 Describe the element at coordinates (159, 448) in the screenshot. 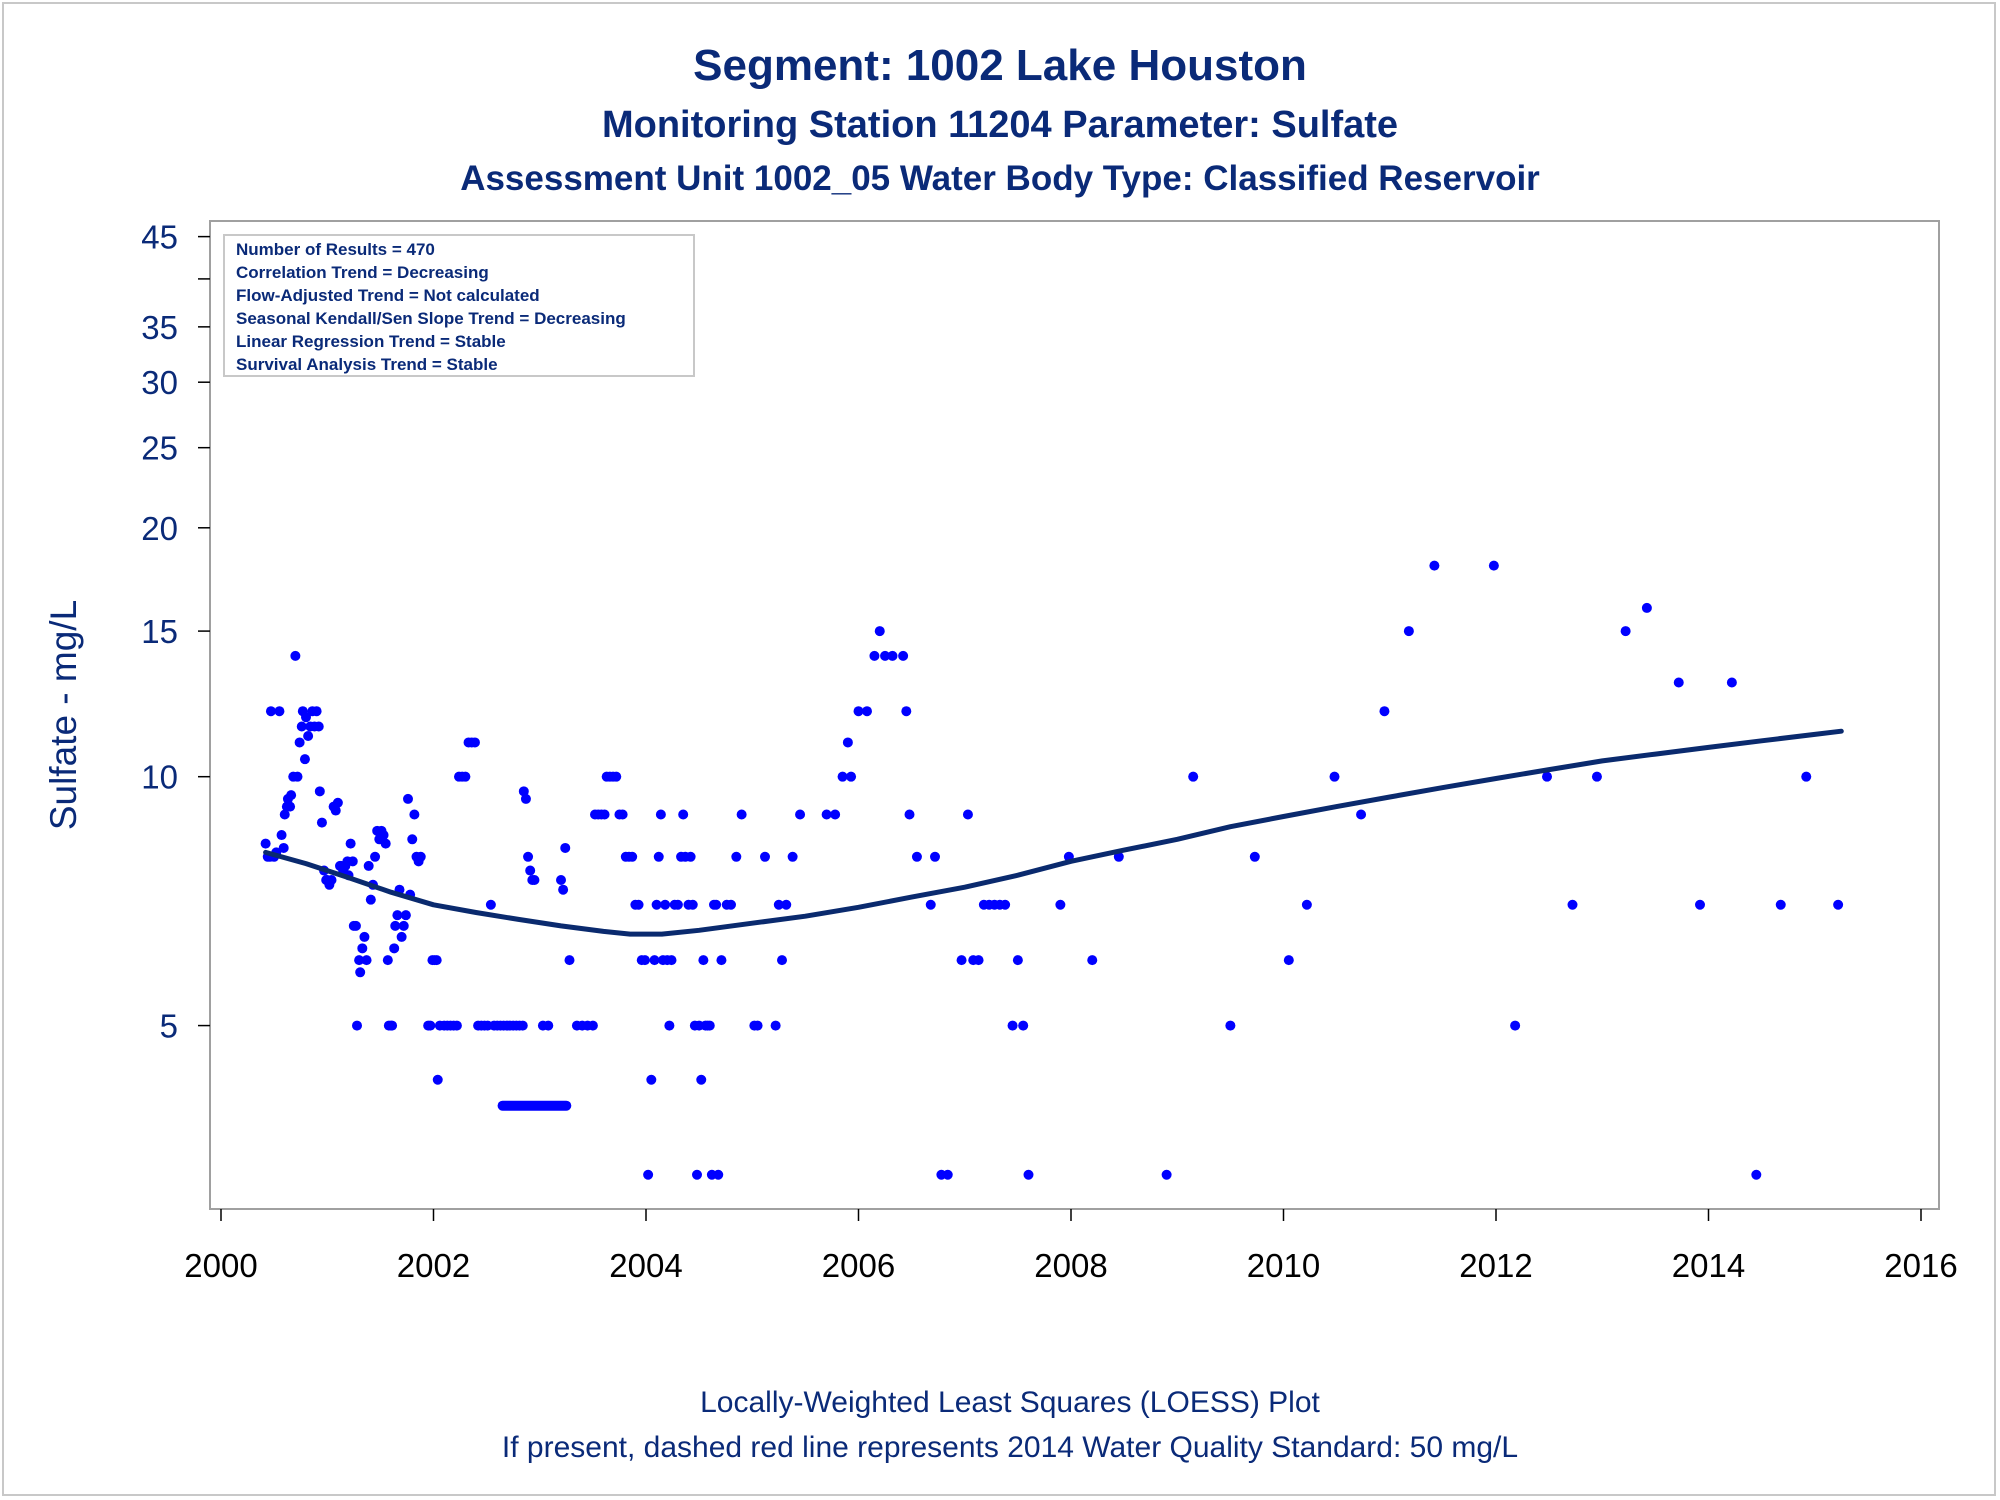

I see `y-tick-label: 25` at that location.